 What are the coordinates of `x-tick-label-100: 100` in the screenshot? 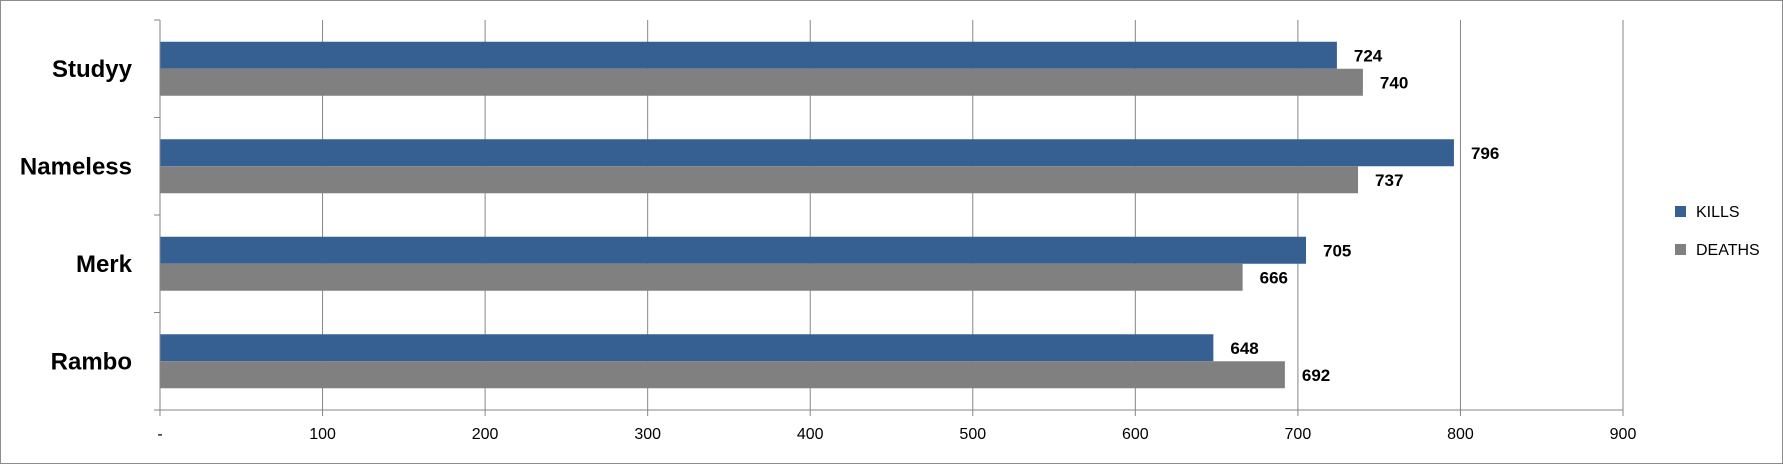 It's located at (322, 434).